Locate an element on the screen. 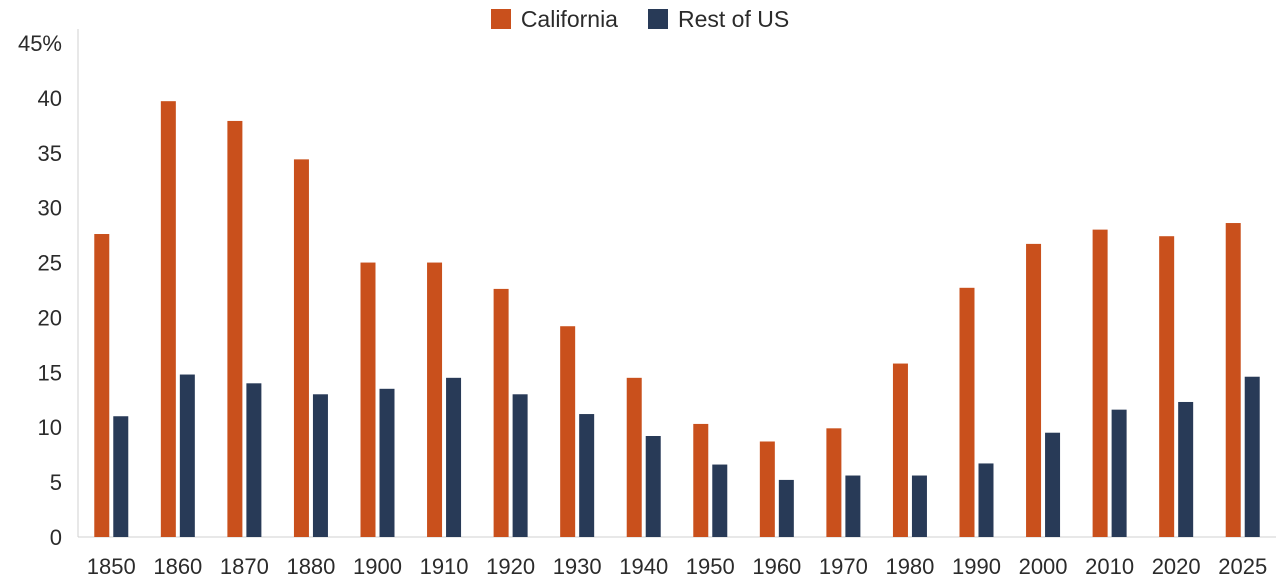  x-tick-label: 2025 is located at coordinates (1242, 566).